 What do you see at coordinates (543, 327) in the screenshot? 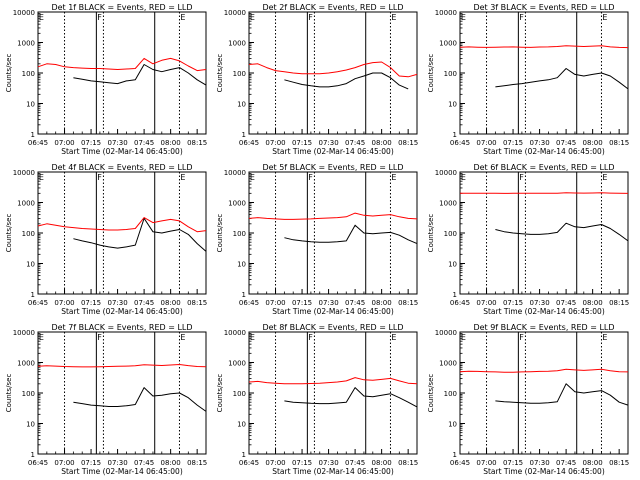
I see `panel-title: Det 9f BLACK = Events, RED = LLD` at bounding box center [543, 327].